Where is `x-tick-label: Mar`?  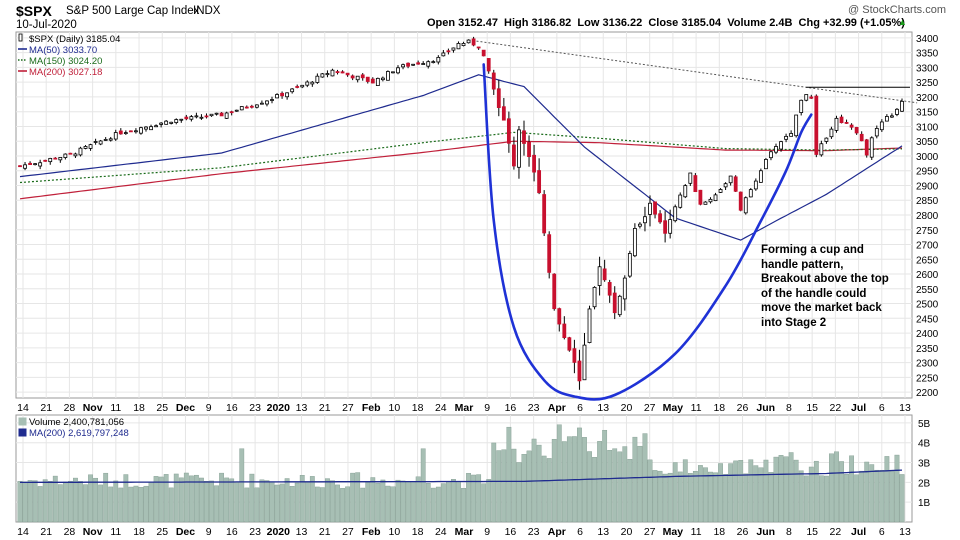 x-tick-label: Mar is located at coordinates (464, 408).